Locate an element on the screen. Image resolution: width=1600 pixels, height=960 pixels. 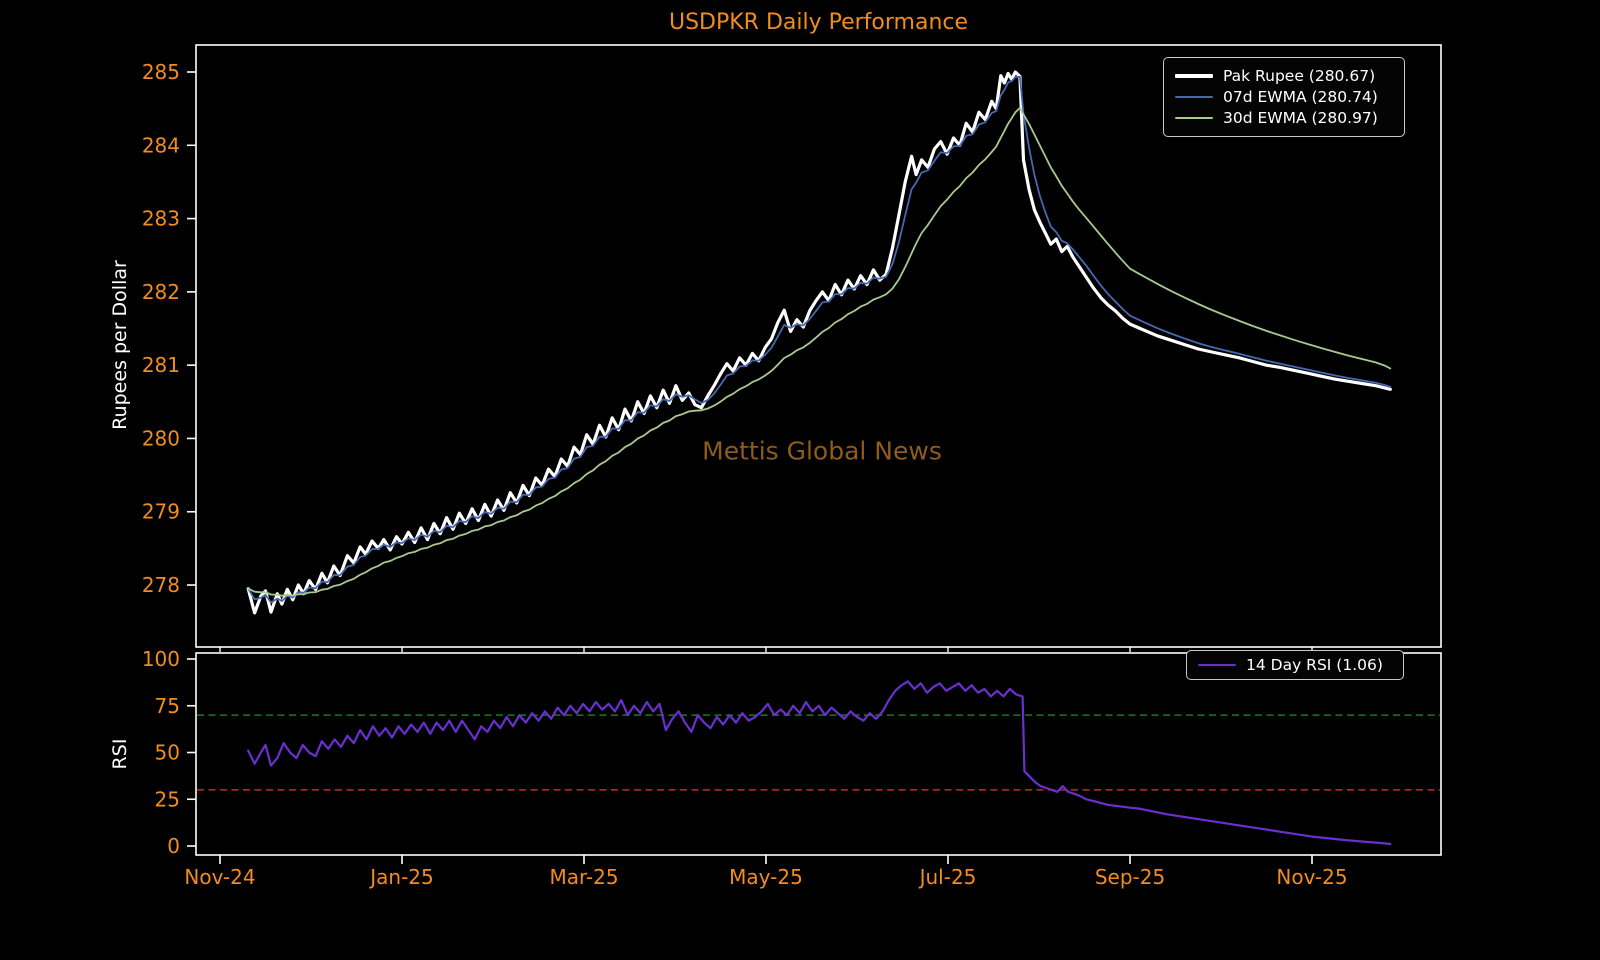
x-tick-label: Mar-25 is located at coordinates (583, 877).